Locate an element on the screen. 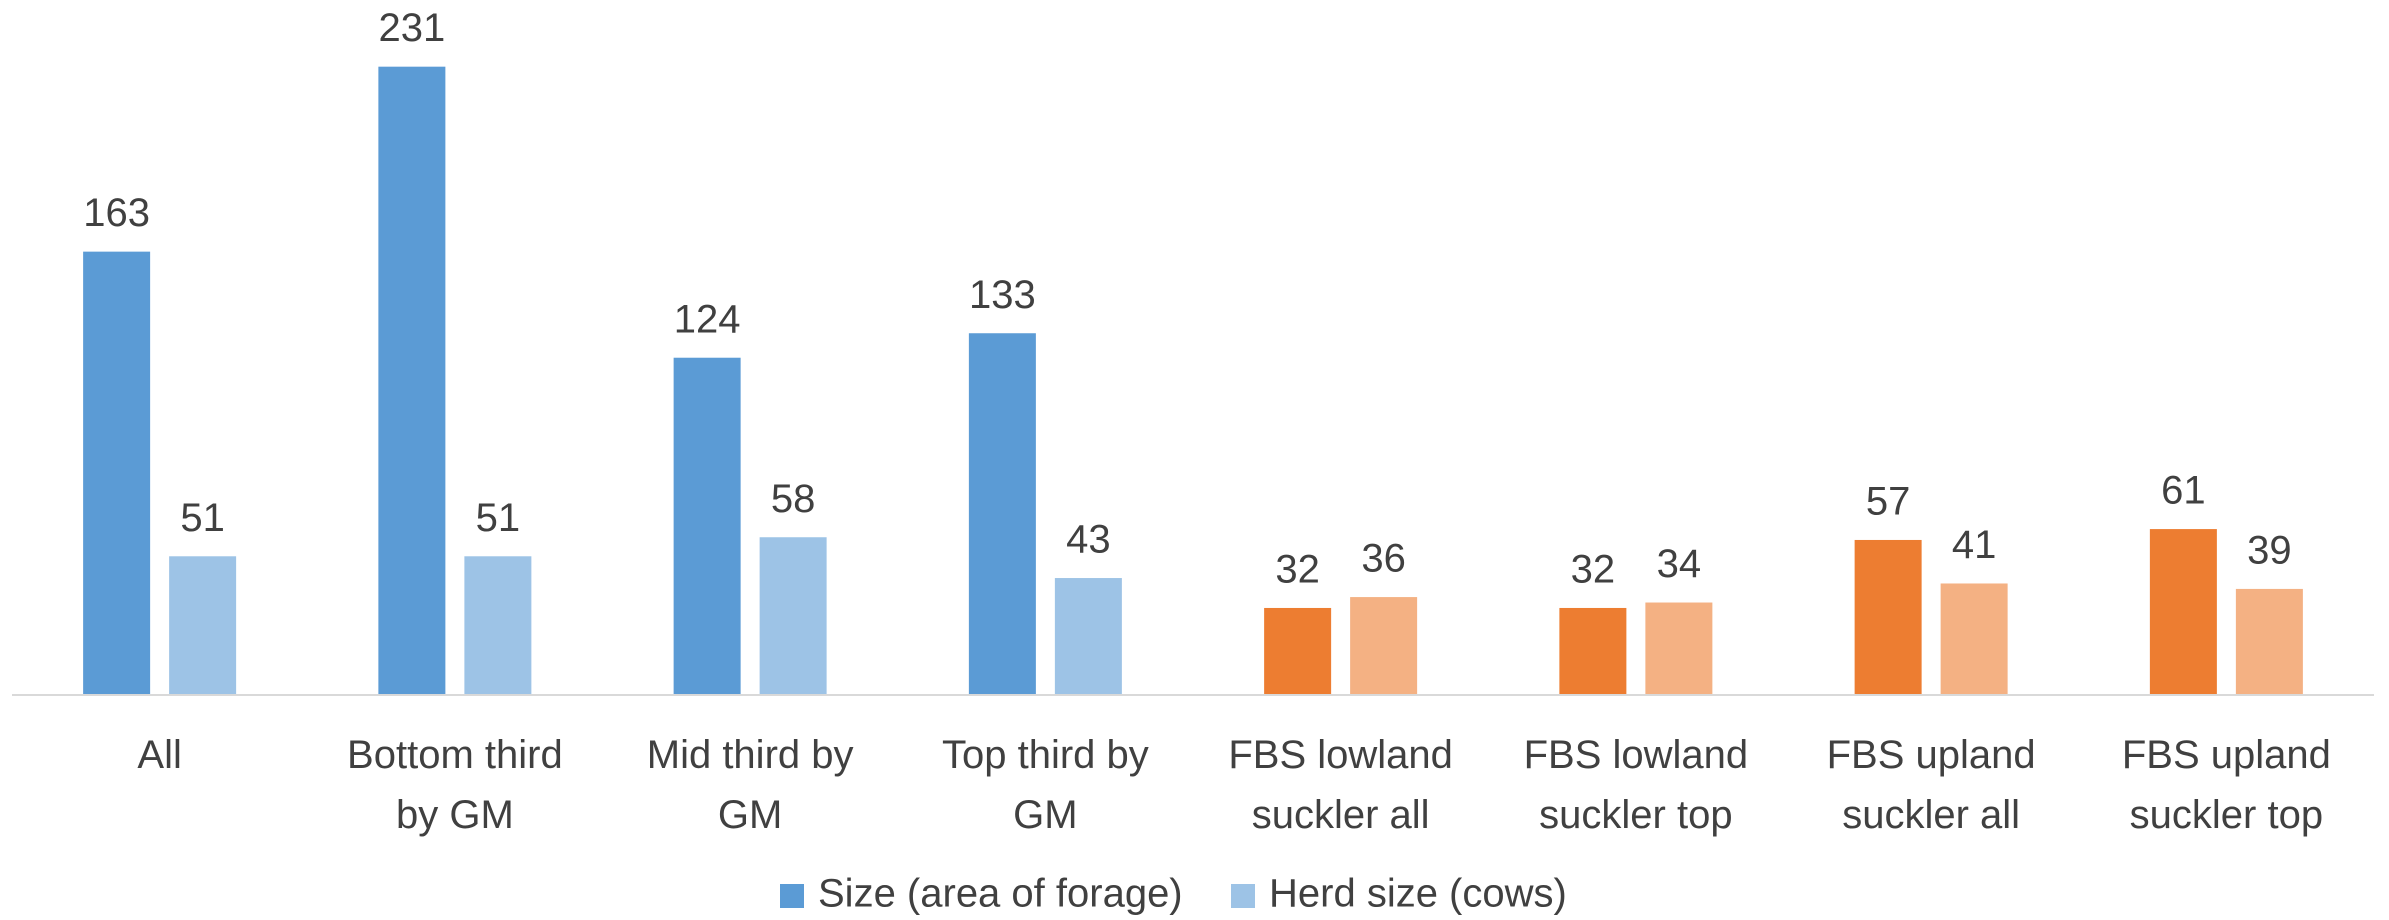 This screenshot has height=920, width=2389. x-tick-label-line: Top third by is located at coordinates (1045, 755).